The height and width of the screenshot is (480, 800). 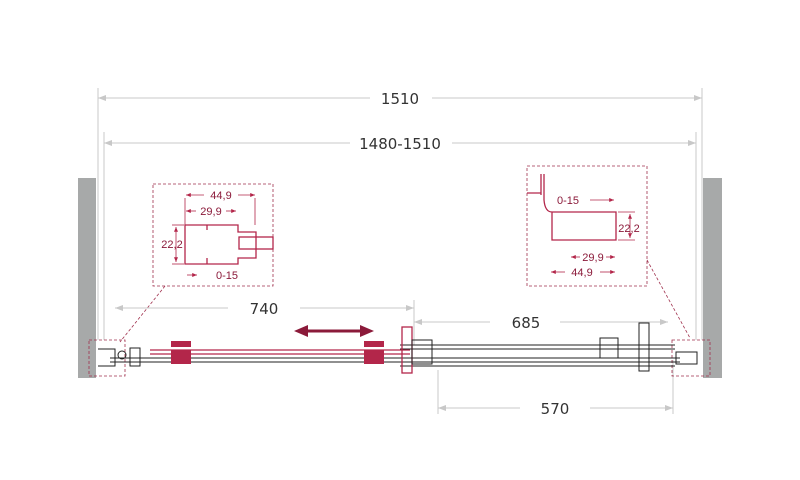 What do you see at coordinates (220, 196) in the screenshot?
I see `left-width-outer: 44,9` at bounding box center [220, 196].